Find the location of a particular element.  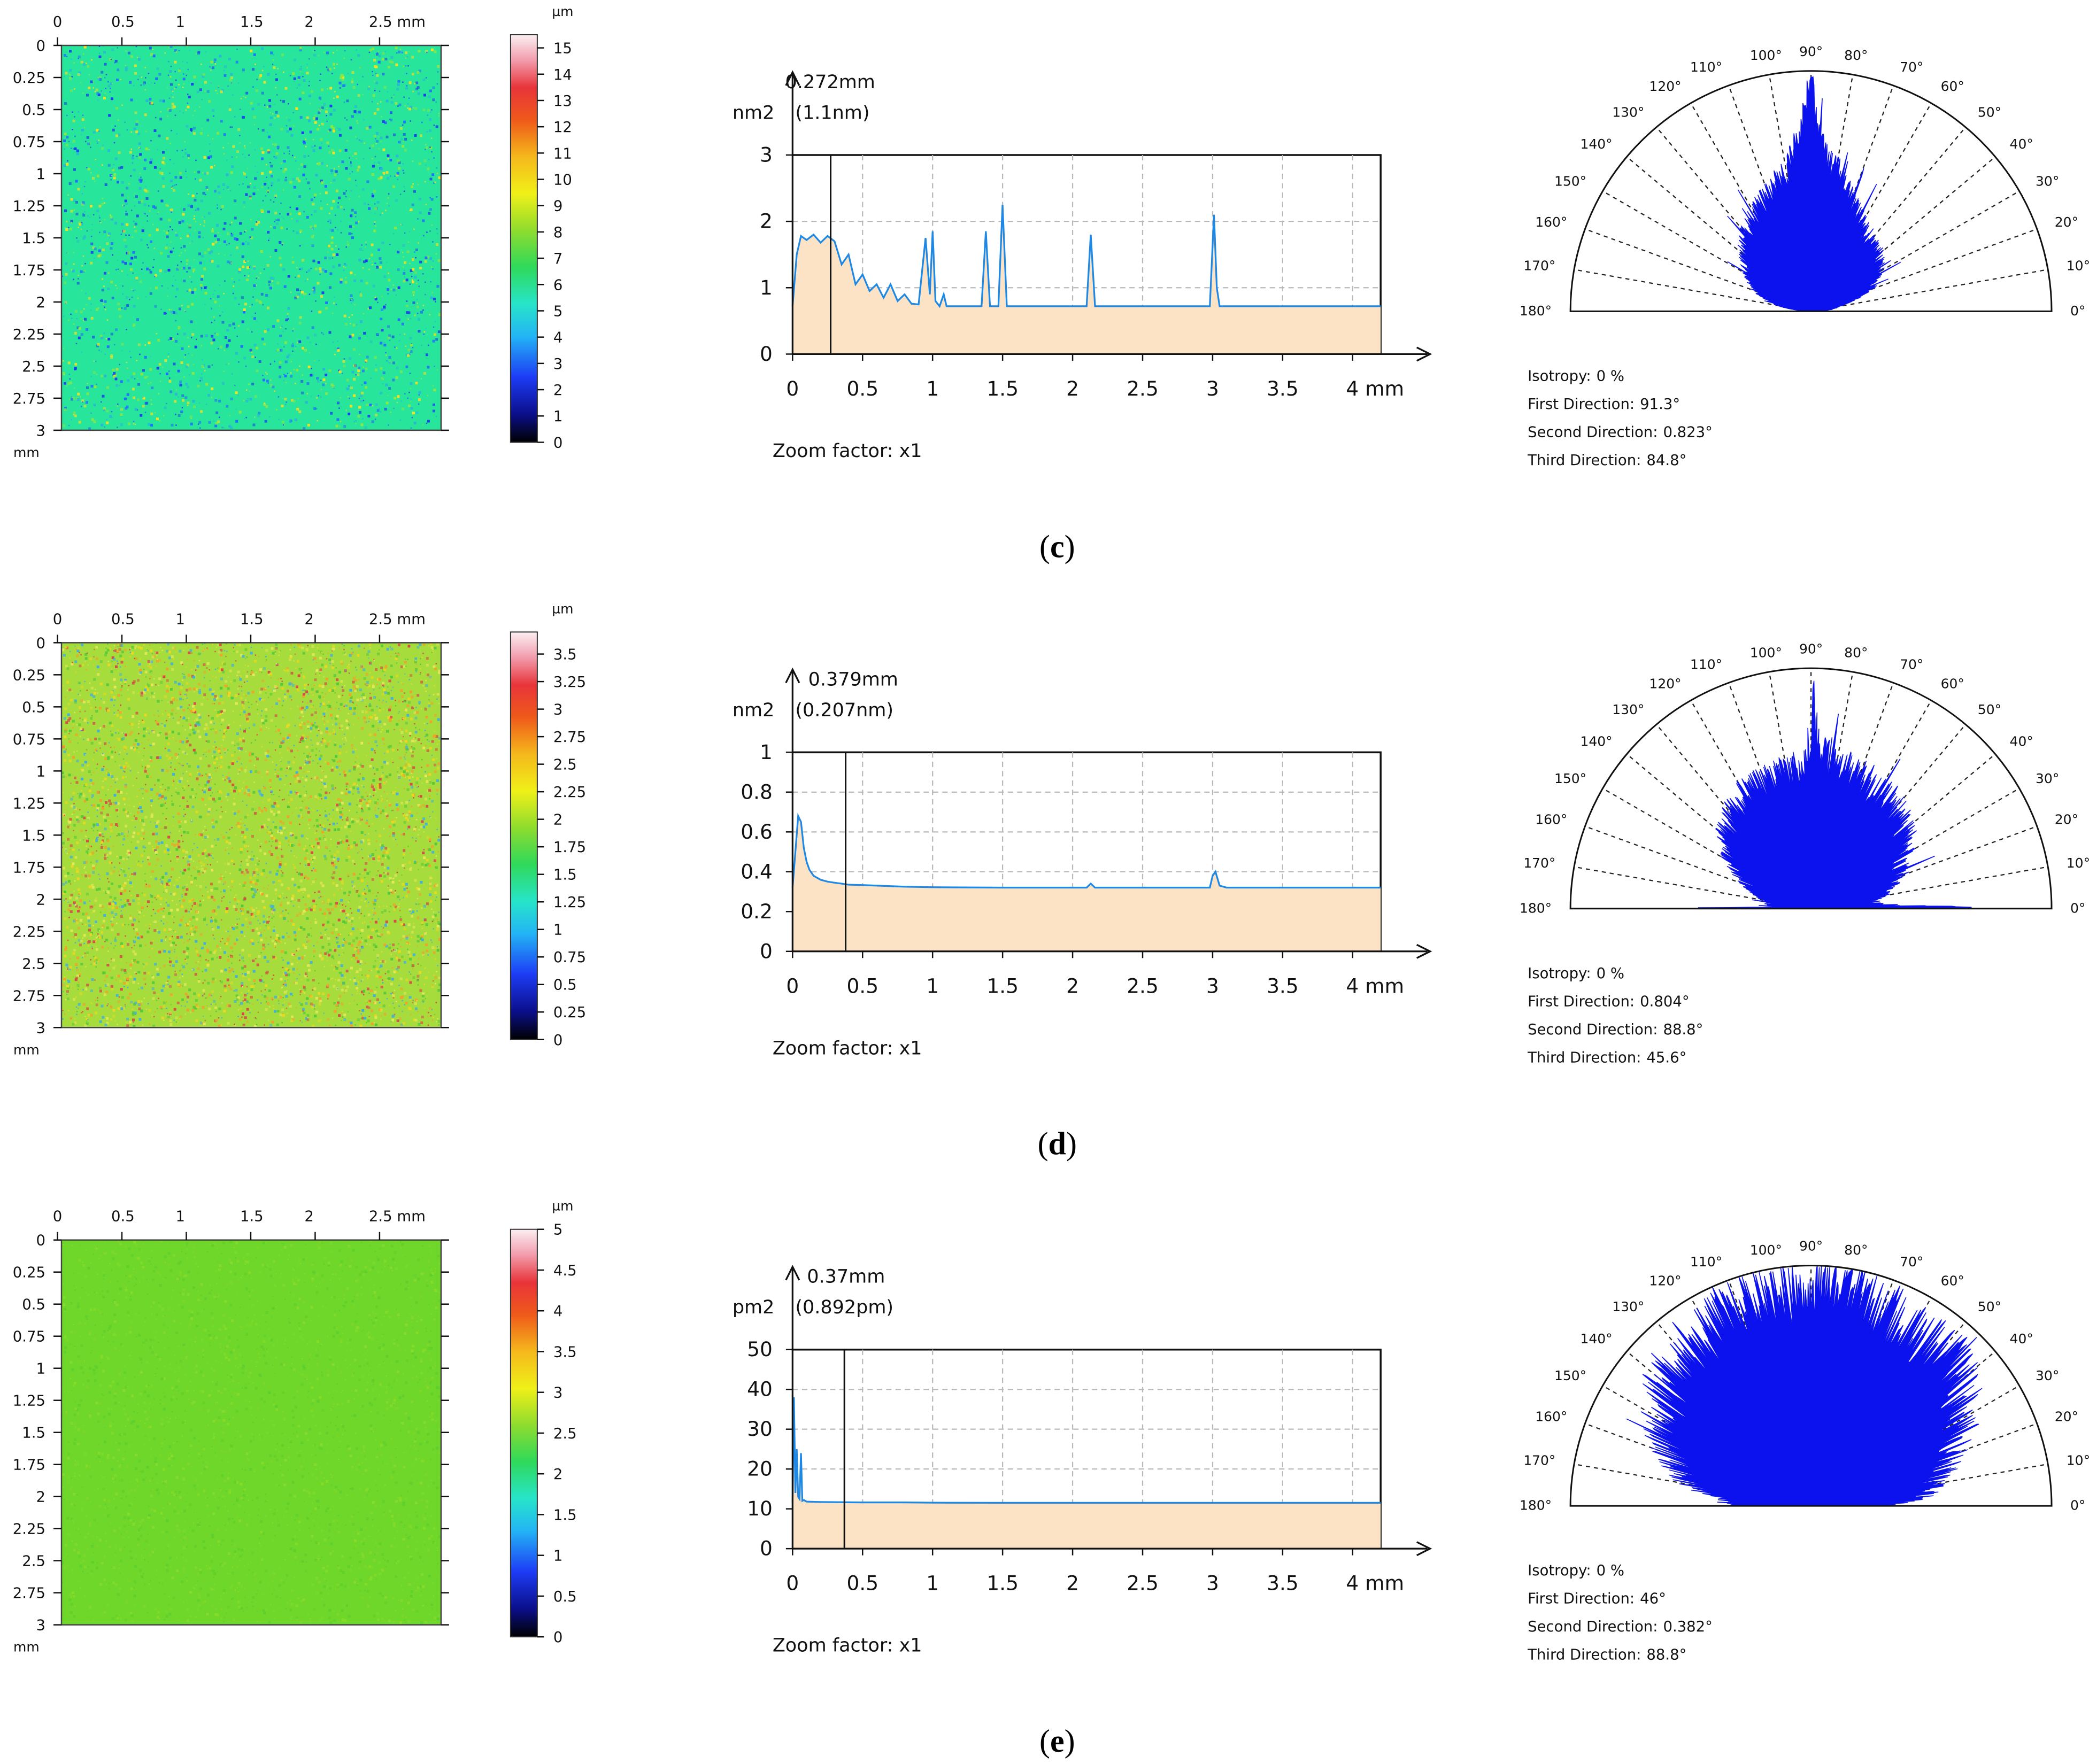

polar-stat: First Direction:91.3° is located at coordinates (1604, 405).